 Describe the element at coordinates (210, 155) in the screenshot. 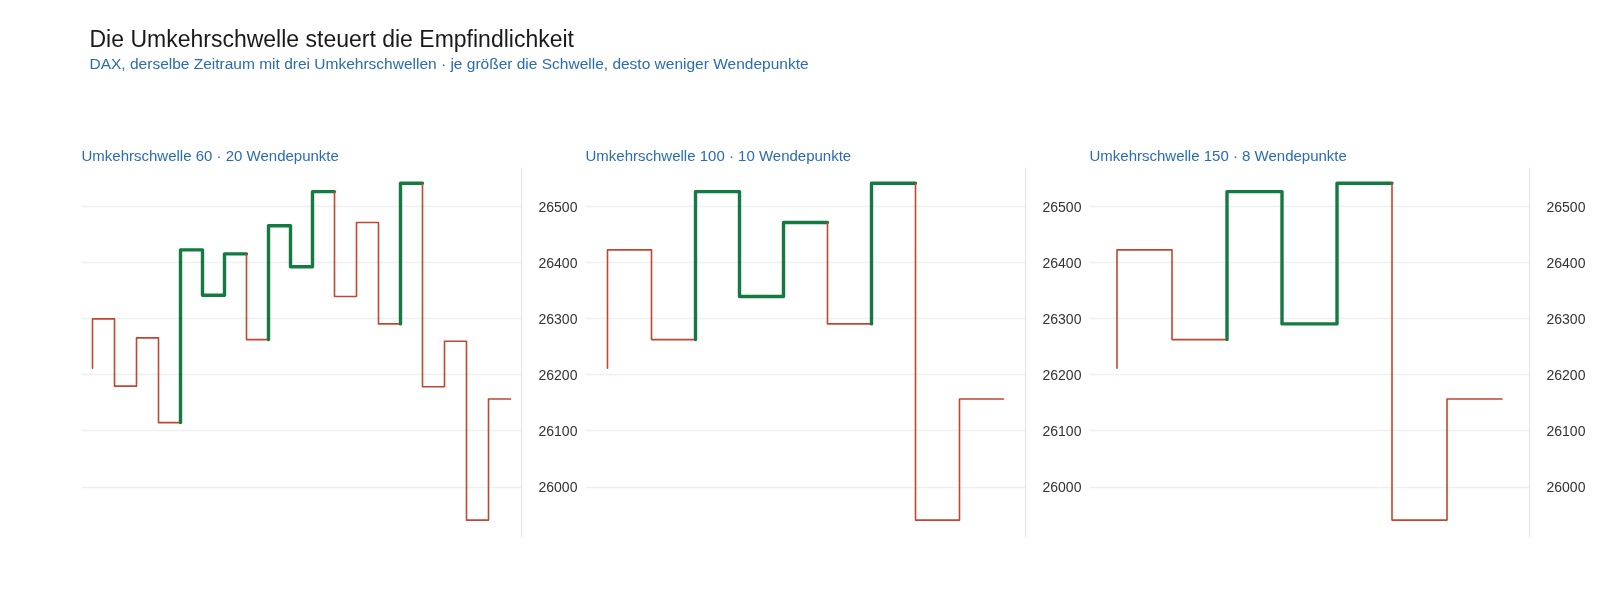

I see `chart-title: Umkehrschwelle 60 · 20 Wendepunkte` at that location.